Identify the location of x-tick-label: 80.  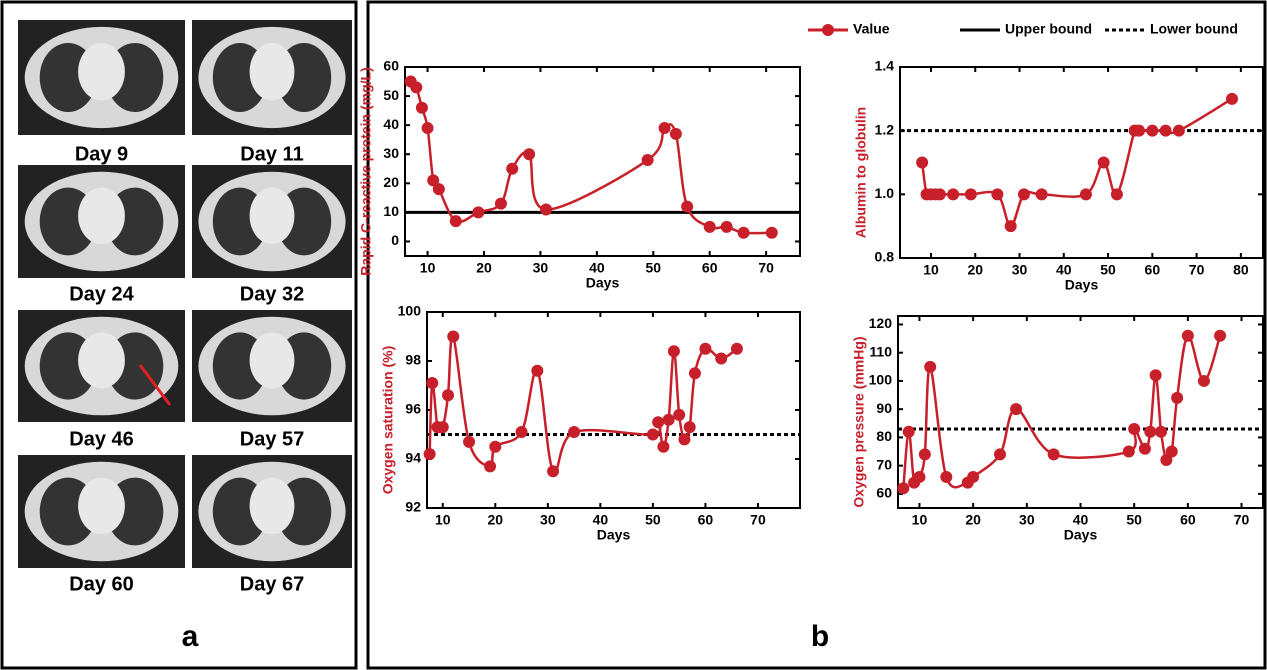
(1241, 270).